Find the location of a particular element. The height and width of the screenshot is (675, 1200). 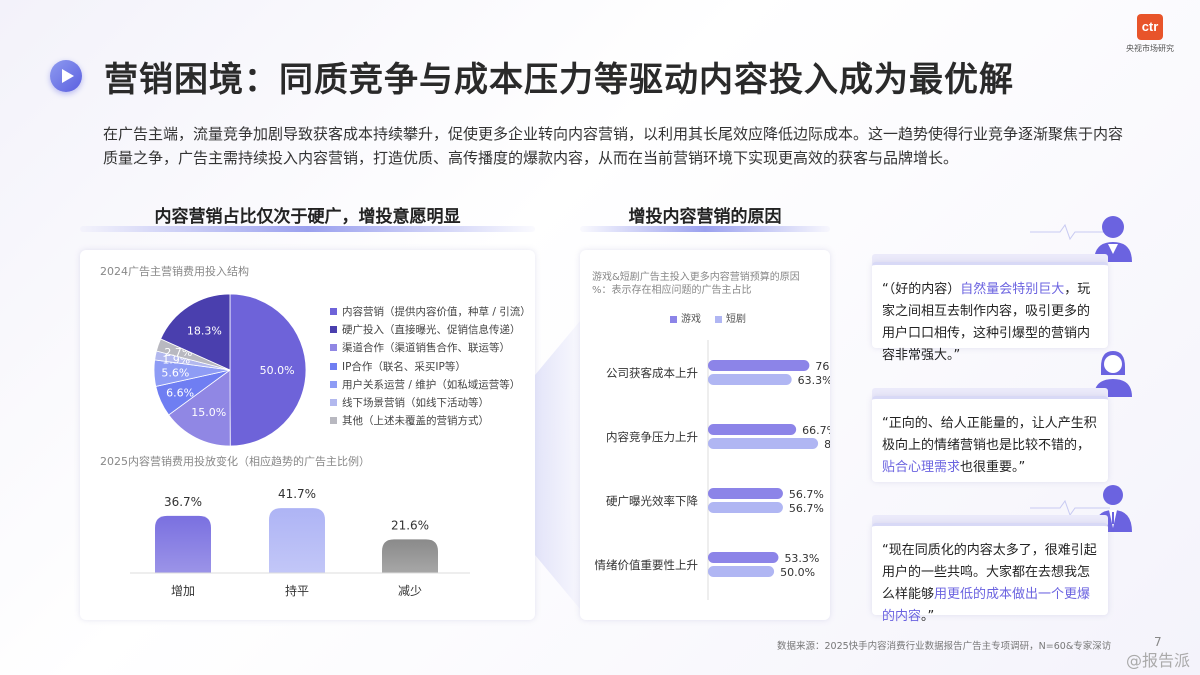

hbar-value-label: 63.3% is located at coordinates (814, 380).